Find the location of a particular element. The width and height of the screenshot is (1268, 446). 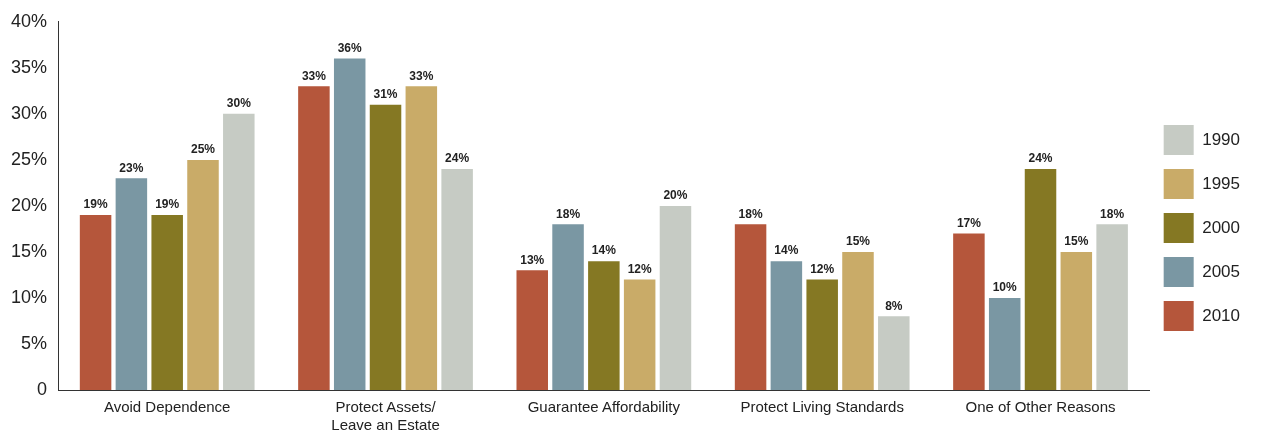

legend-label: 2000 is located at coordinates (1221, 227).